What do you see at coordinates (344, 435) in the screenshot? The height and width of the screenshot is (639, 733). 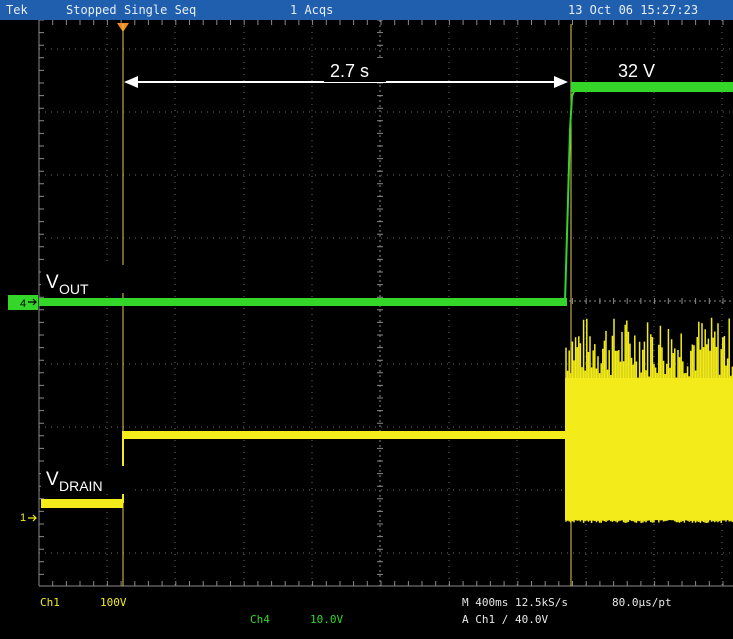 I see `ch1-mid-segment` at bounding box center [344, 435].